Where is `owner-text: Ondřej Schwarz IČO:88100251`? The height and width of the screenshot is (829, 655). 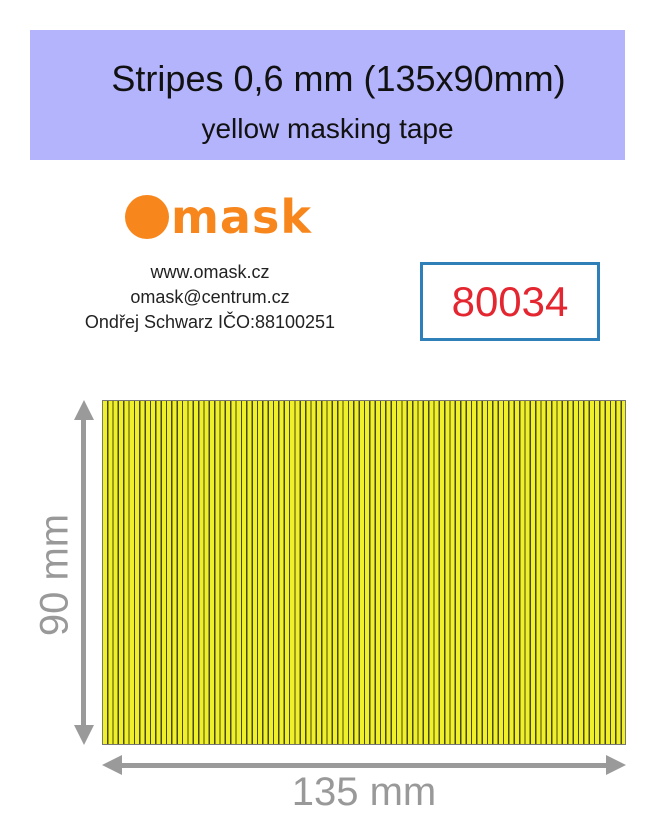
owner-text: Ondřej Schwarz IČO:88100251 is located at coordinates (210, 322).